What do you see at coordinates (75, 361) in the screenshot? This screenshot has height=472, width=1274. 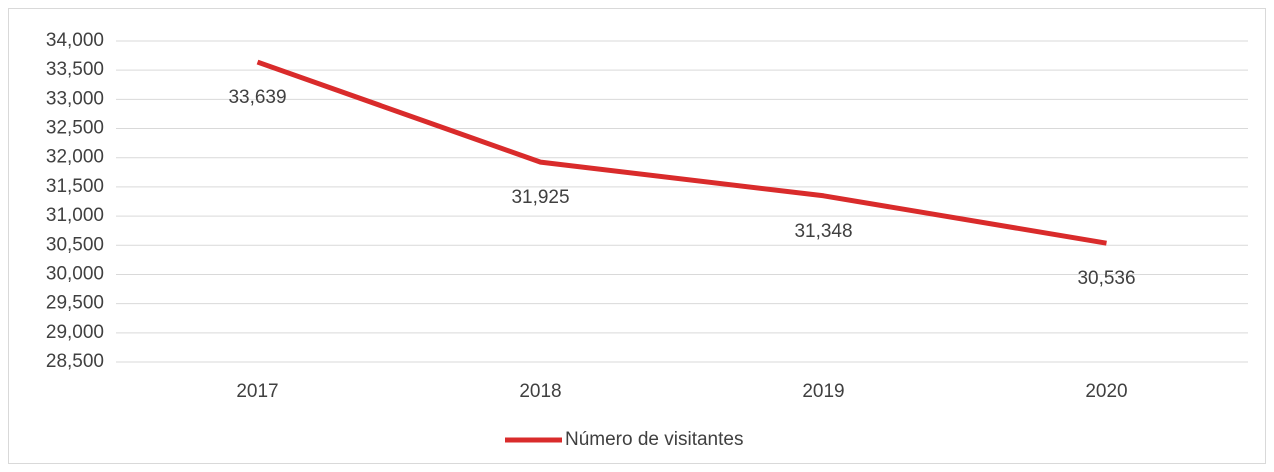 I see `y-tick-label: 28,500` at bounding box center [75, 361].